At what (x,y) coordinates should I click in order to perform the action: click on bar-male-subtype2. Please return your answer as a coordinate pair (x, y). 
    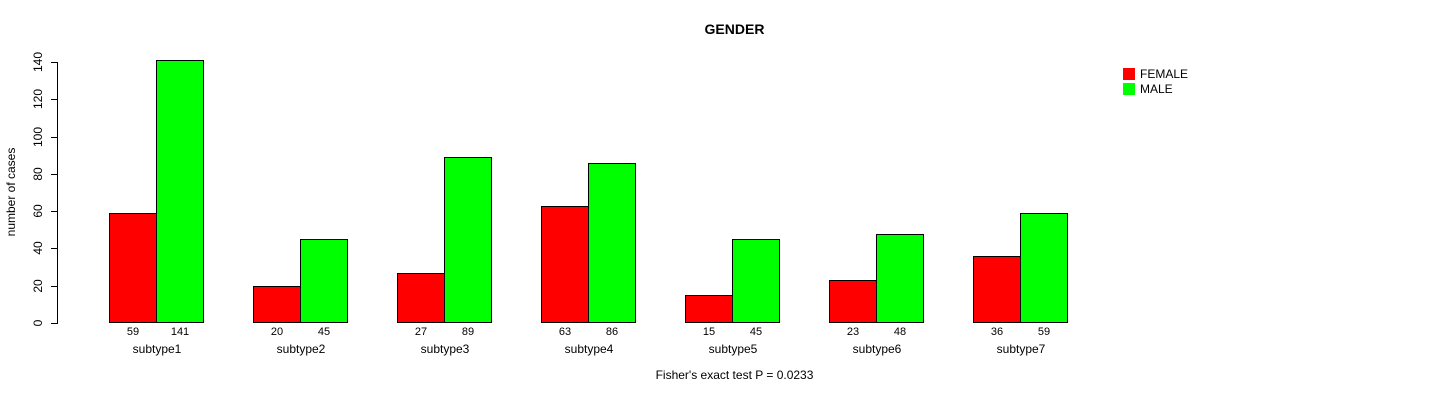
    Looking at the image, I should click on (324, 281).